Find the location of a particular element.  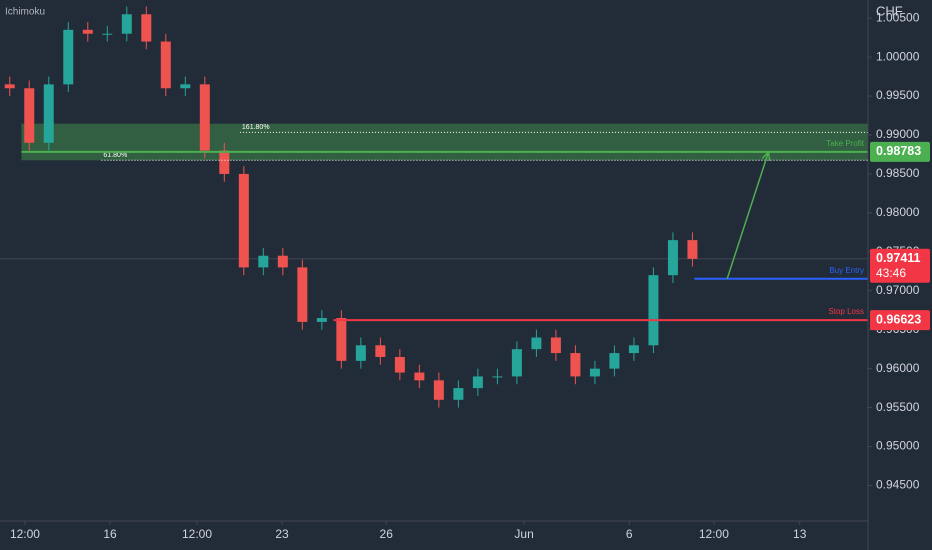

y-tick-label: 0.94500 is located at coordinates (898, 485).